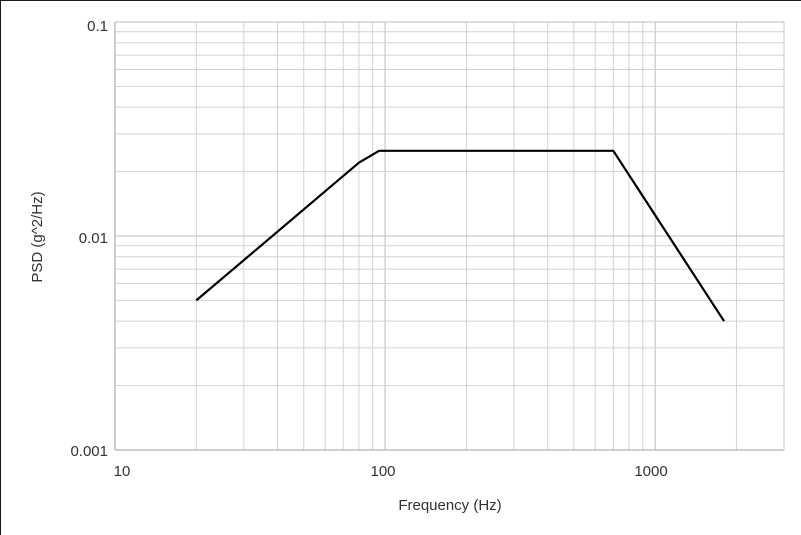 The height and width of the screenshot is (535, 801). What do you see at coordinates (93, 238) in the screenshot?
I see `y-tick-label-0.01: 0.01` at bounding box center [93, 238].